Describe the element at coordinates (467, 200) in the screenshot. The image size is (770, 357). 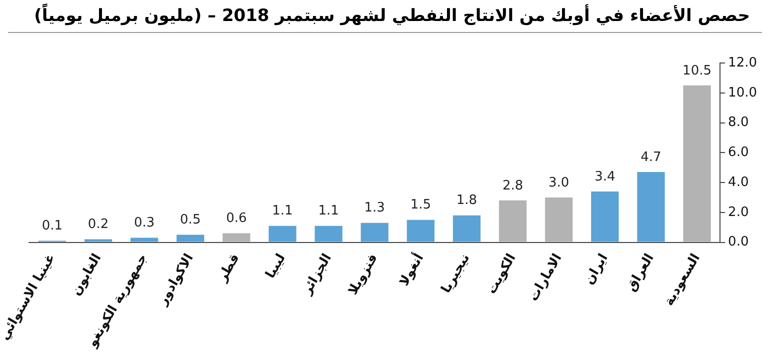
I see `data-label: 1.8` at that location.